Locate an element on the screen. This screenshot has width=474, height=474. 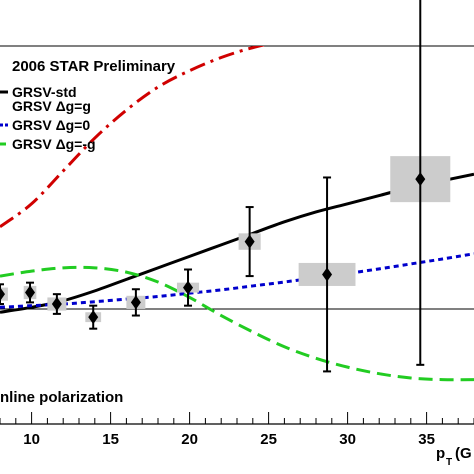
x-tick-label: 30 is located at coordinates (347, 439).